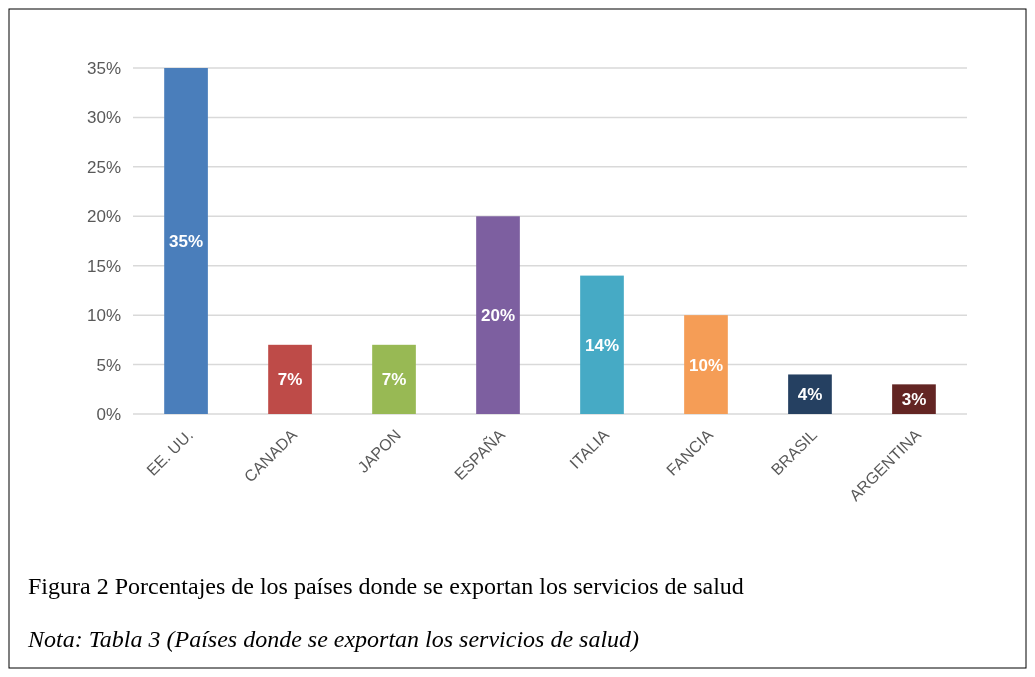 The image size is (1035, 677). I want to click on y-tick-label: 15%, so click(103, 266).